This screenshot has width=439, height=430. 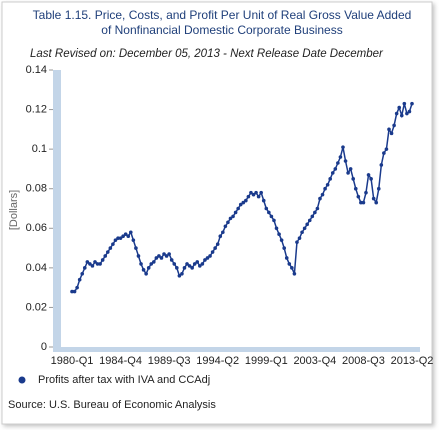 I want to click on x-tick-label: 1984-Q4, so click(x=120, y=361).